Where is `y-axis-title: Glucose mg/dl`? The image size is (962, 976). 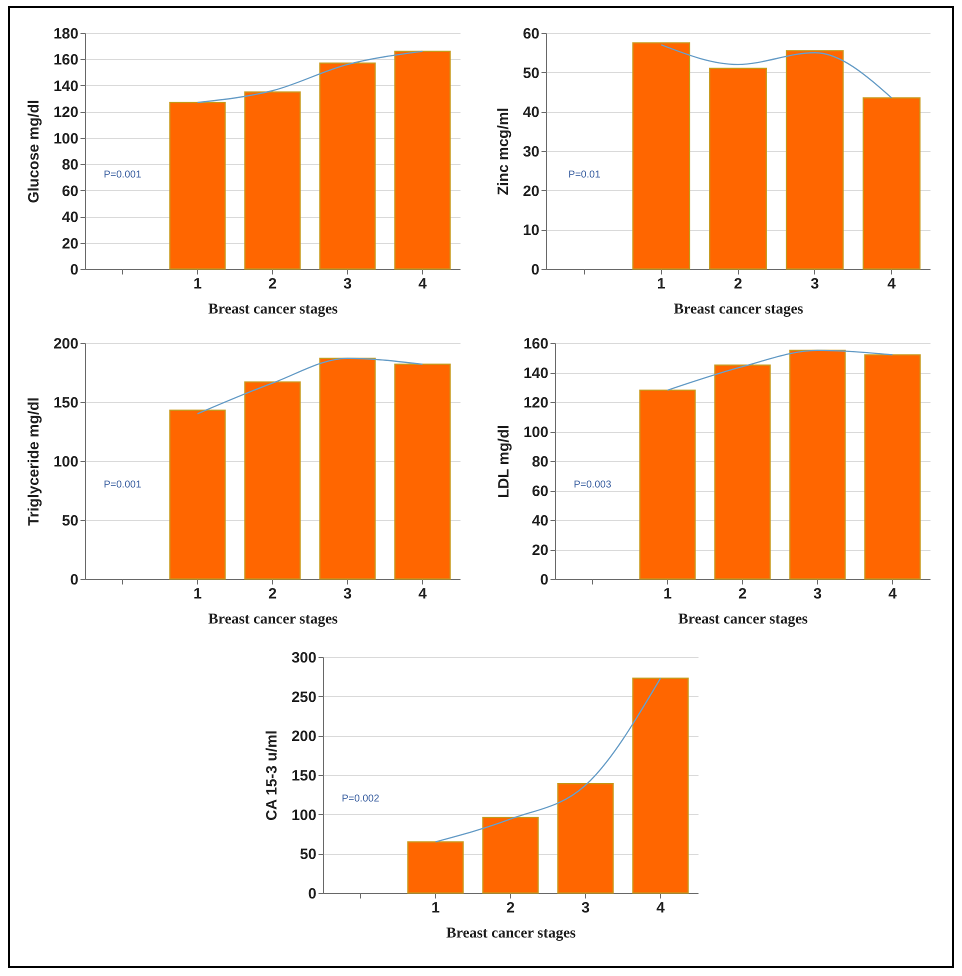
y-axis-title: Glucose mg/dl is located at coordinates (33, 152).